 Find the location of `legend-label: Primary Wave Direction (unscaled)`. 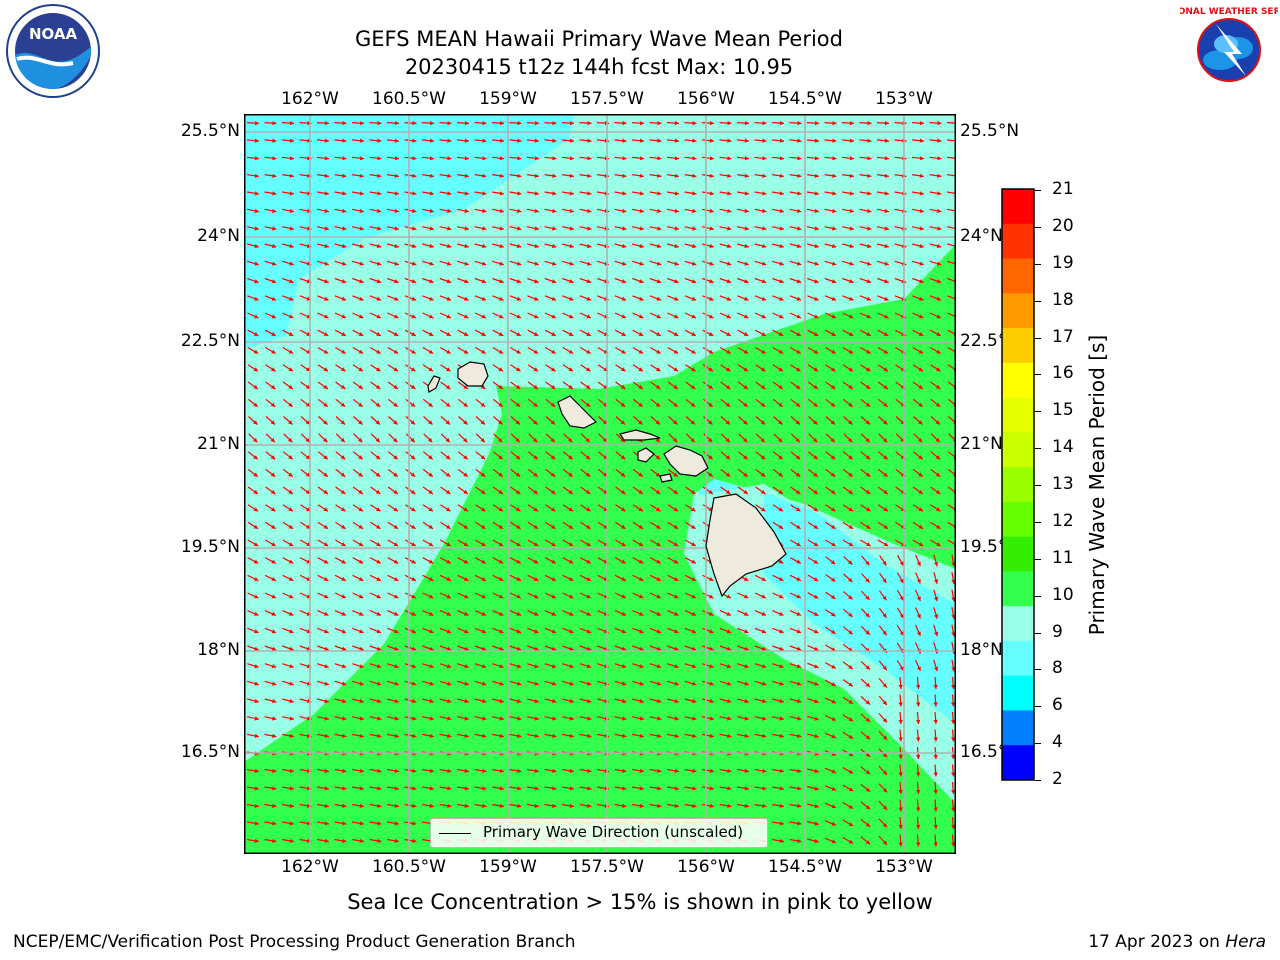

legend-label: Primary Wave Direction (unscaled) is located at coordinates (613, 832).